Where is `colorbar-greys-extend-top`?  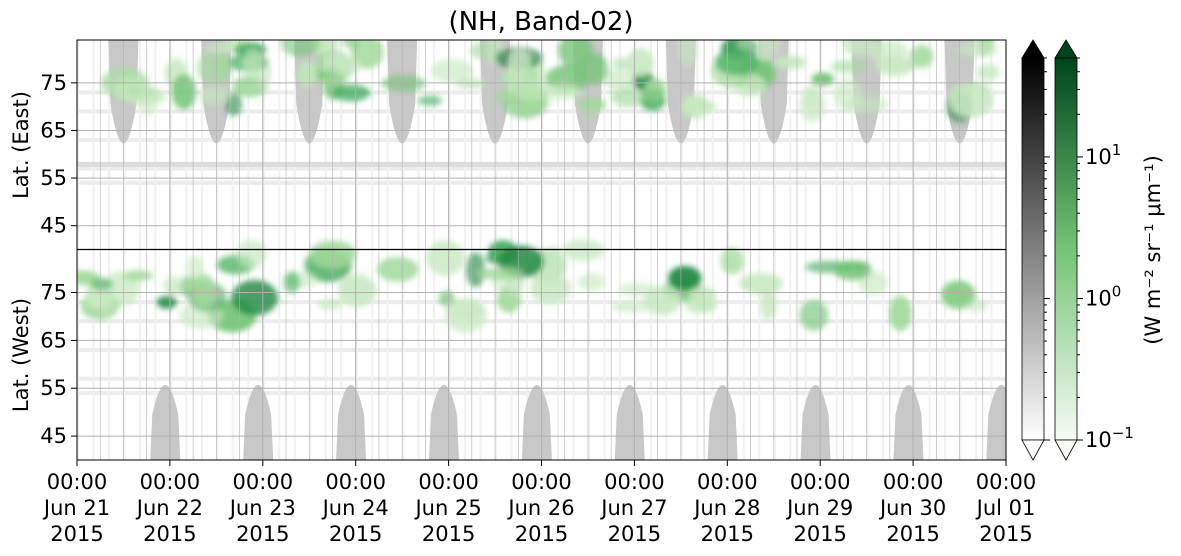
colorbar-greys-extend-top is located at coordinates (1033, 49).